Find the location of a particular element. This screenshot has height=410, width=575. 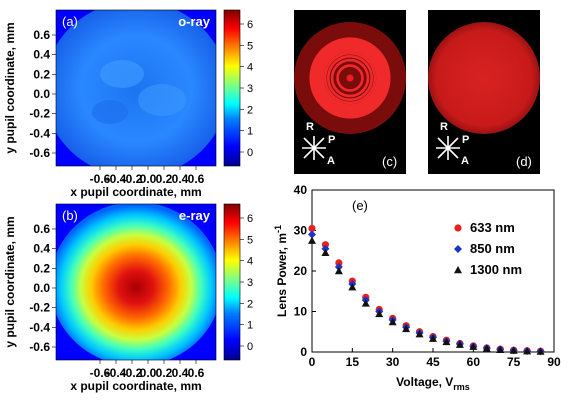

legend-marker is located at coordinates (457, 227).